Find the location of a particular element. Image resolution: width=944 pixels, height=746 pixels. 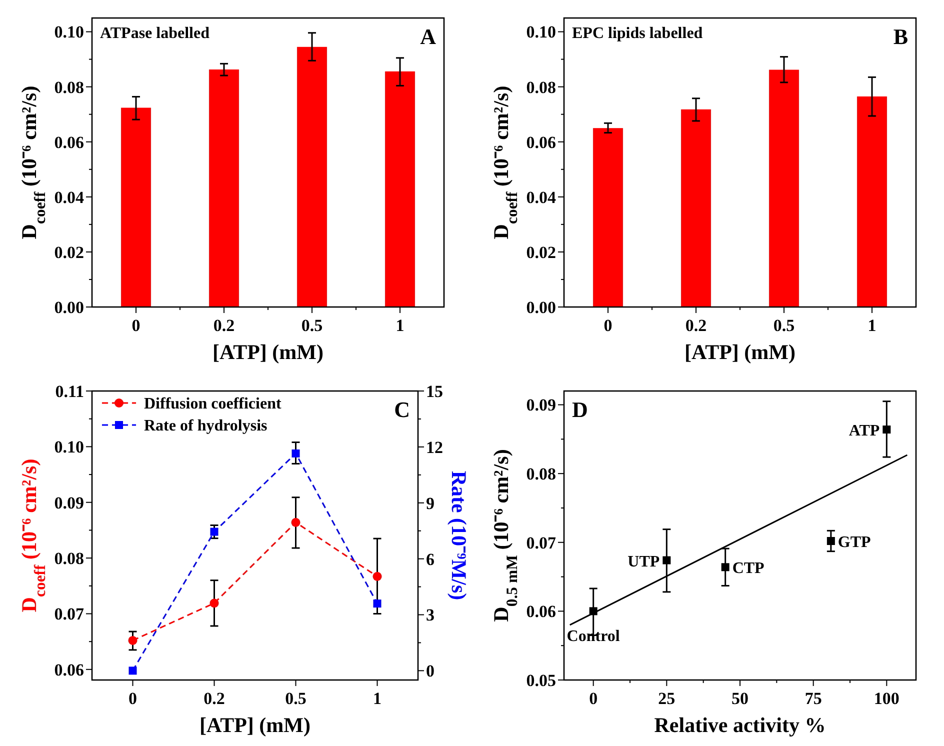

annotation: ATP is located at coordinates (864, 431).